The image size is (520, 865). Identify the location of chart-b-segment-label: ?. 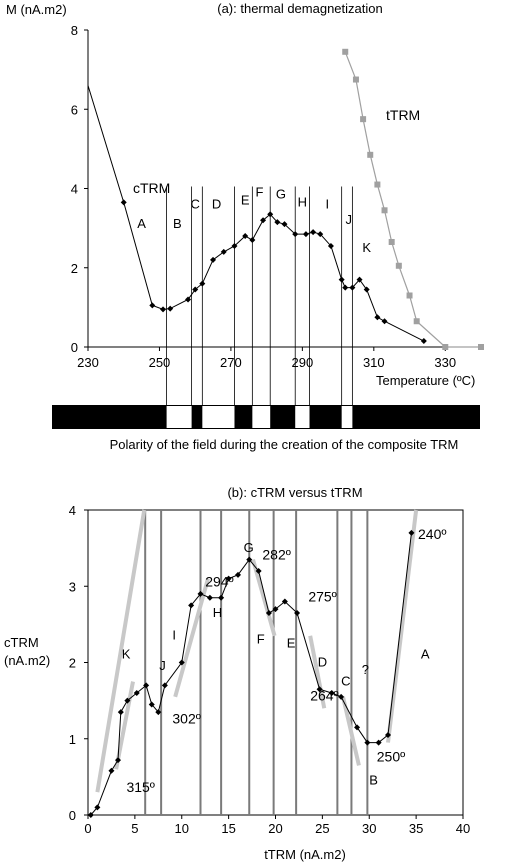
(365, 669).